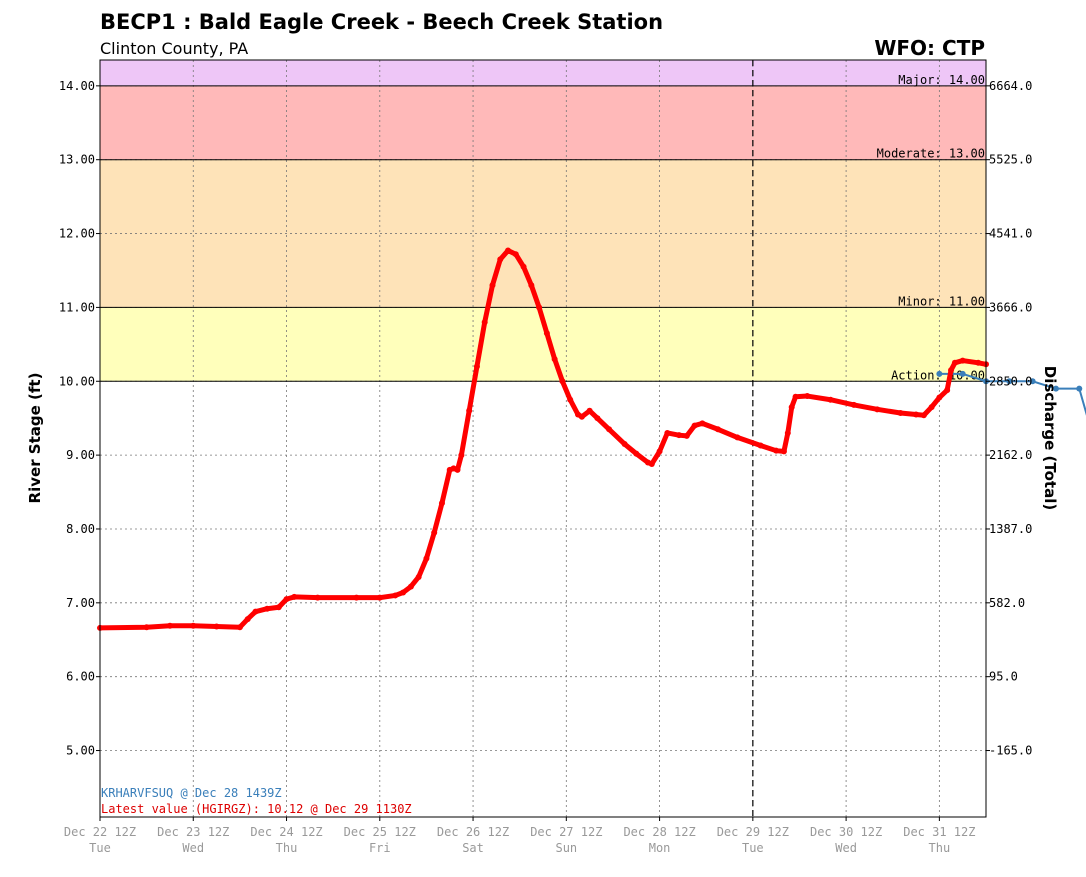  What do you see at coordinates (1010, 160) in the screenshot?
I see `y2-tick-label: 5525.0` at bounding box center [1010, 160].